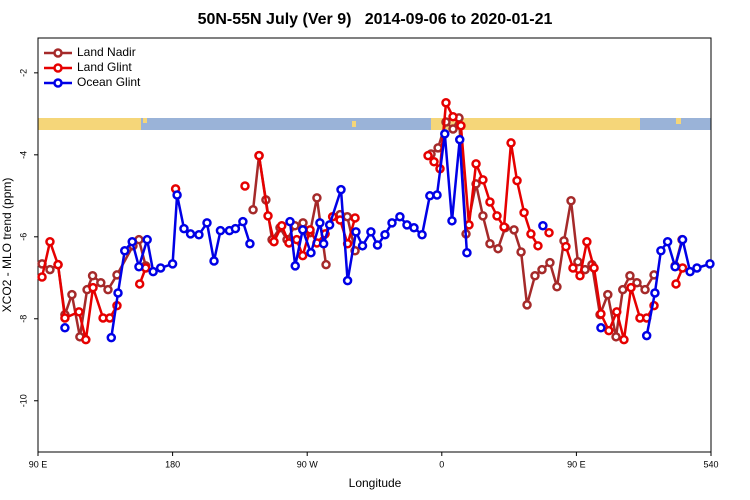 The width and height of the screenshot is (750, 500). I want to click on land-mask-band, so click(374, 124).